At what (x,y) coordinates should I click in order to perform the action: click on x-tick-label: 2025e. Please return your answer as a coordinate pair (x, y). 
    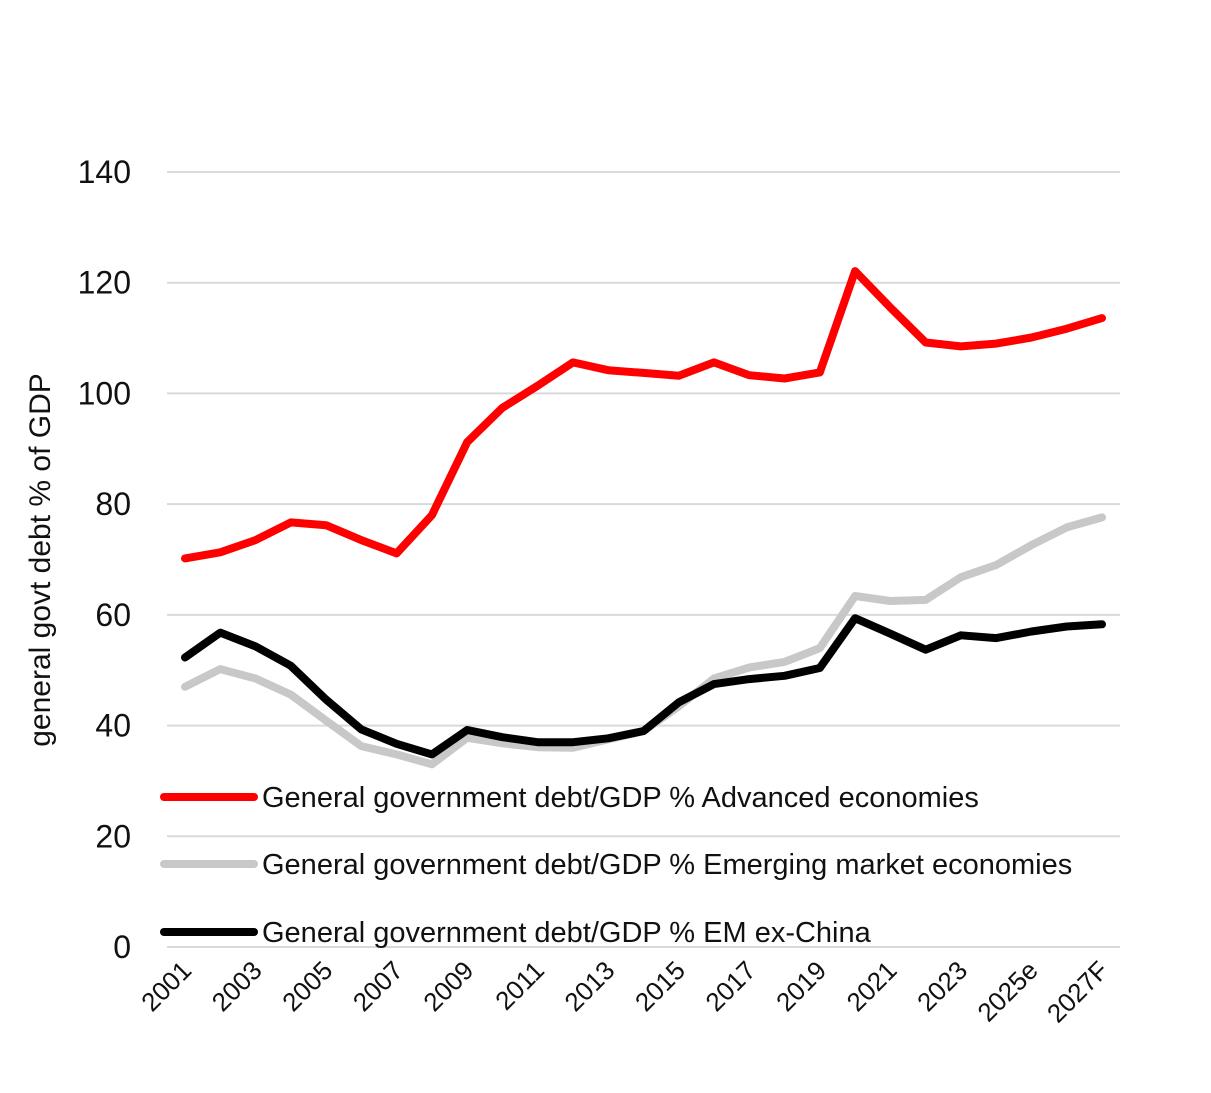
    Looking at the image, I should click on (1007, 991).